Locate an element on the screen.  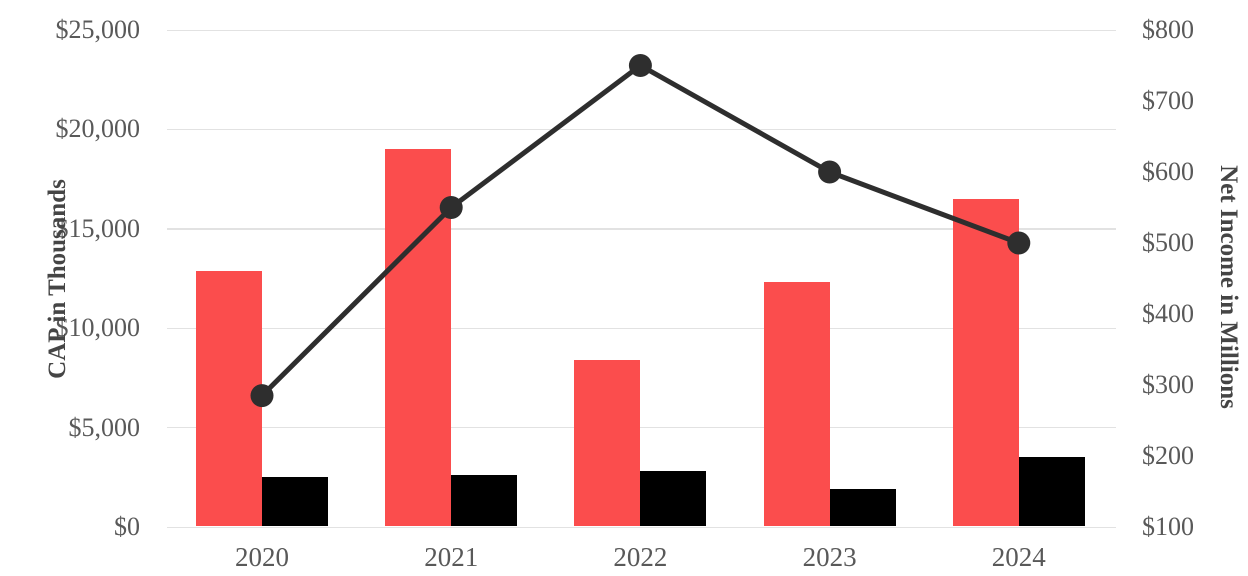
left-axis-title: CAP in Thousands is located at coordinates (57, 279).